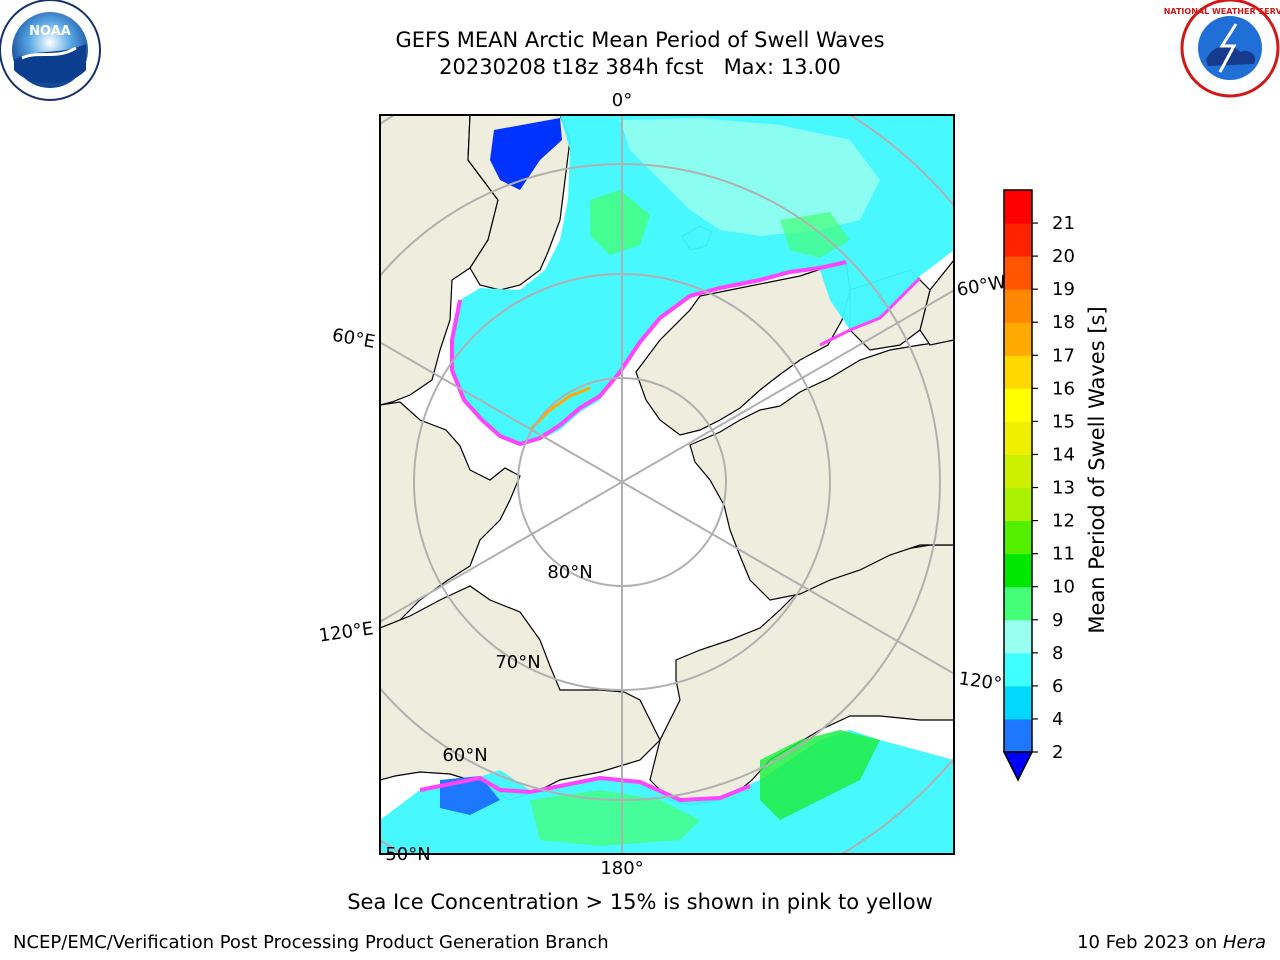 The height and width of the screenshot is (960, 1280). What do you see at coordinates (1063, 587) in the screenshot?
I see `colorbar-tick-label: 10` at bounding box center [1063, 587].